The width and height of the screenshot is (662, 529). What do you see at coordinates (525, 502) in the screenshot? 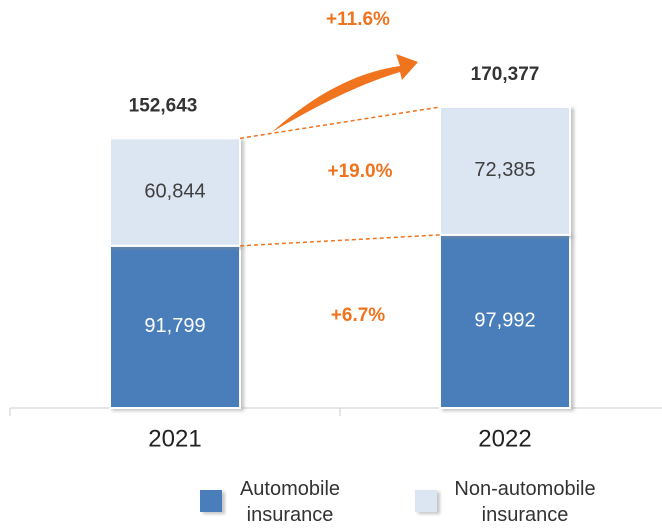
I see `legend-label: Non-automobile insurance` at bounding box center [525, 502].